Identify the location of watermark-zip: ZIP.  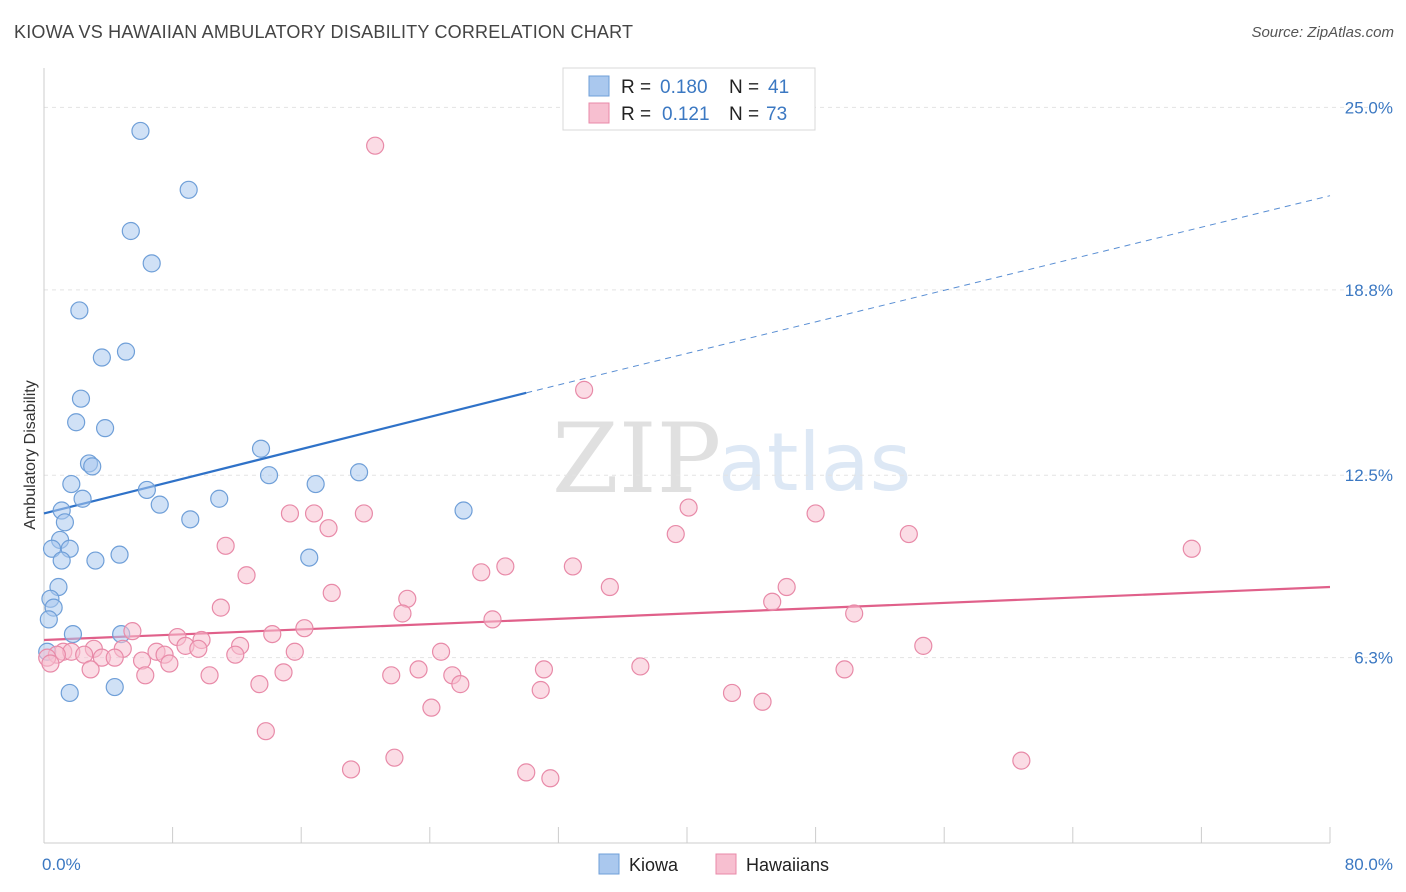
(636, 459).